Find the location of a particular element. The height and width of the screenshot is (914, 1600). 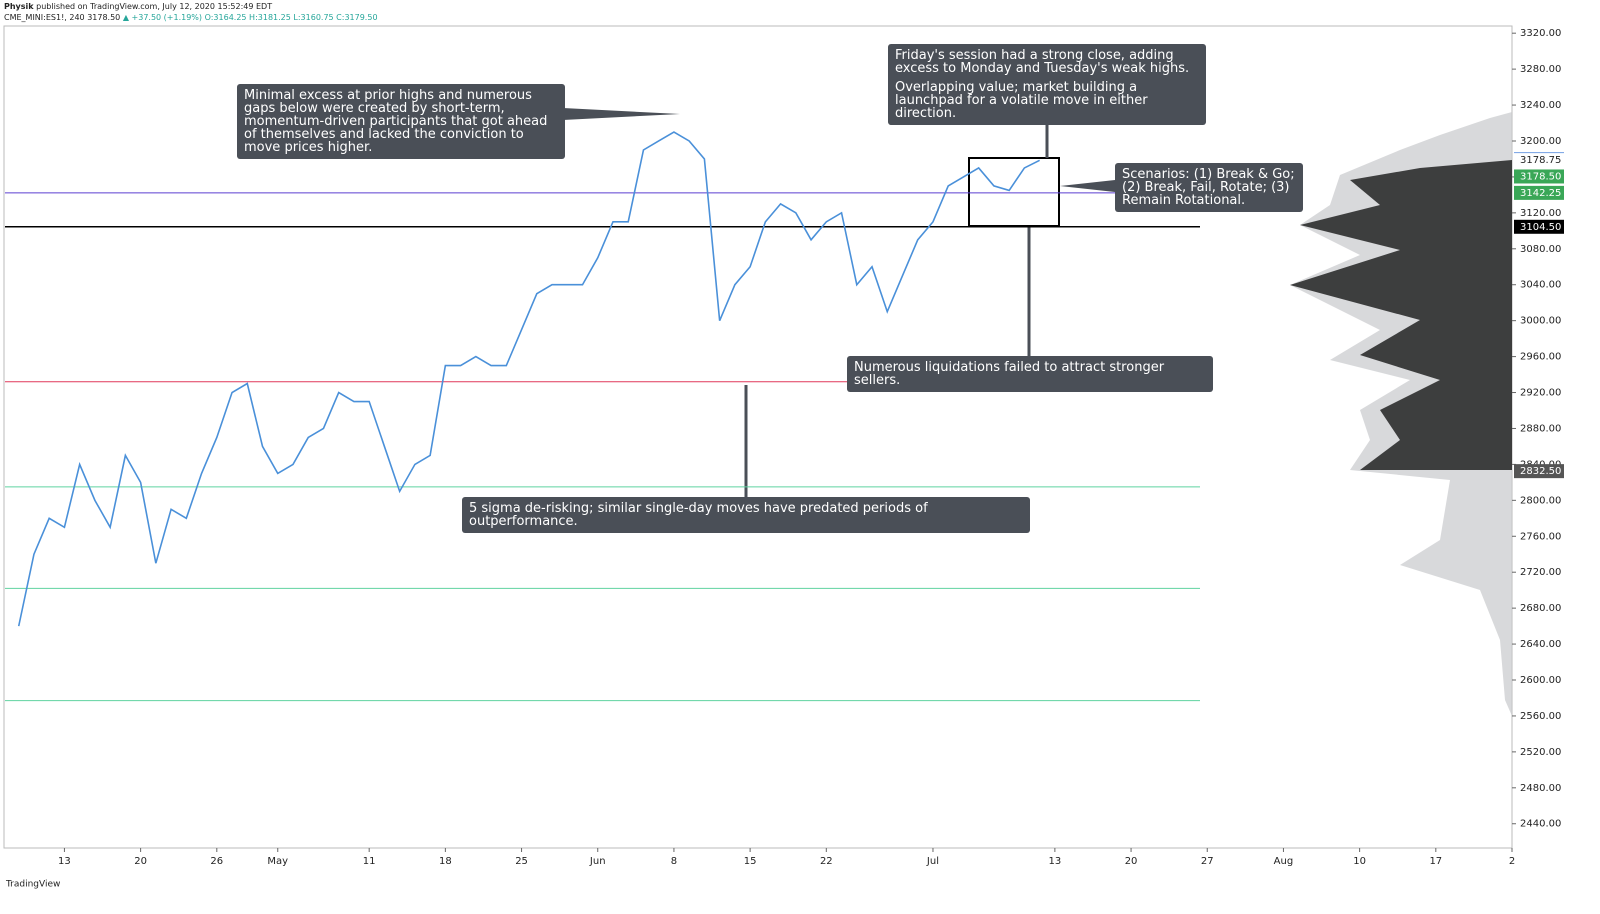

y-tick-label: 3280.00 is located at coordinates (1540, 69).